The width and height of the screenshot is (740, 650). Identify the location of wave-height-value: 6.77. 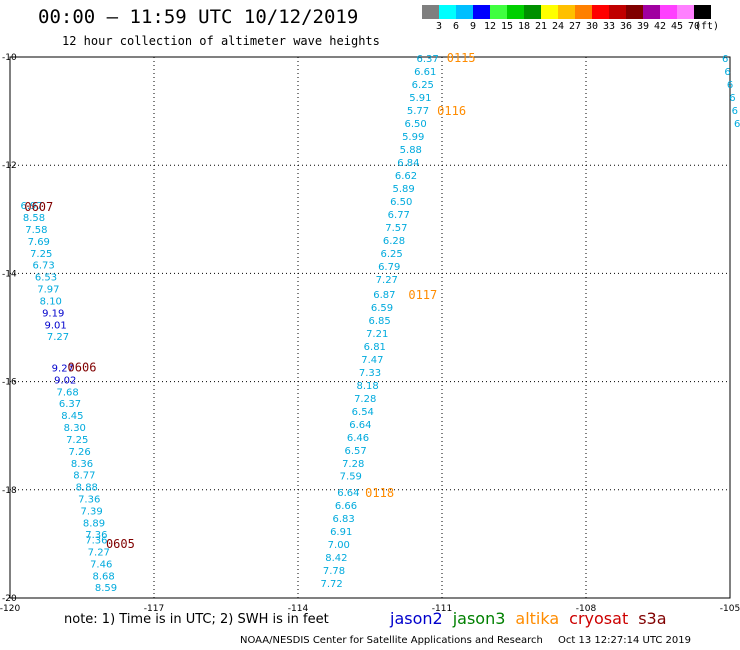
(399, 215).